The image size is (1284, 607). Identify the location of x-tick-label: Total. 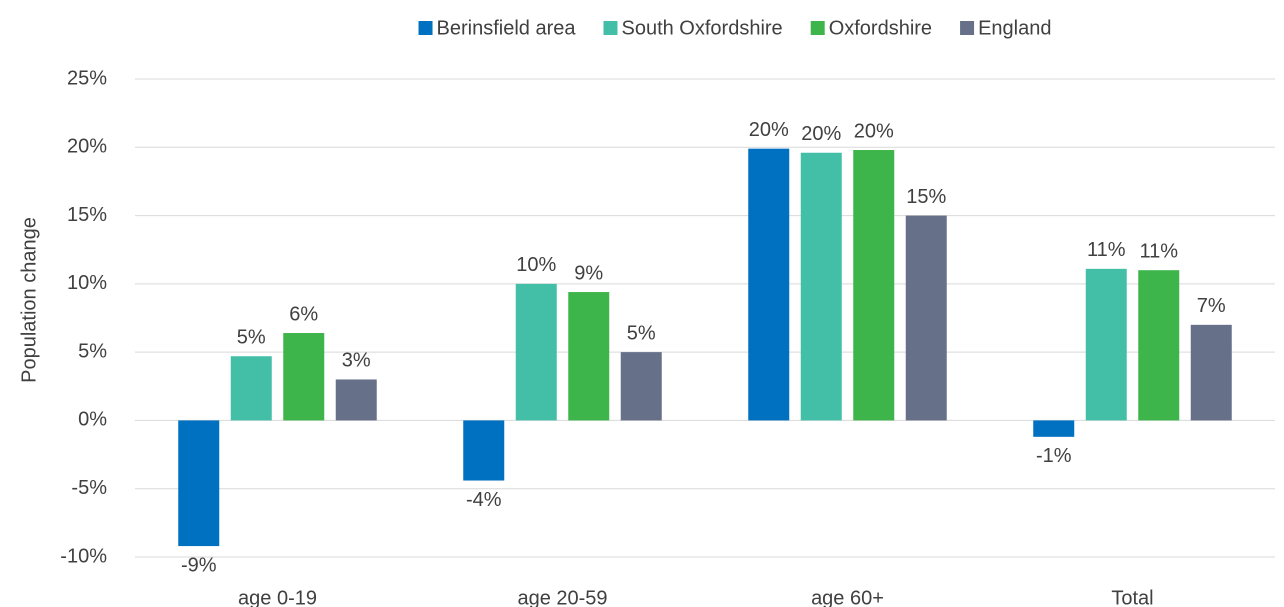
(1132, 597).